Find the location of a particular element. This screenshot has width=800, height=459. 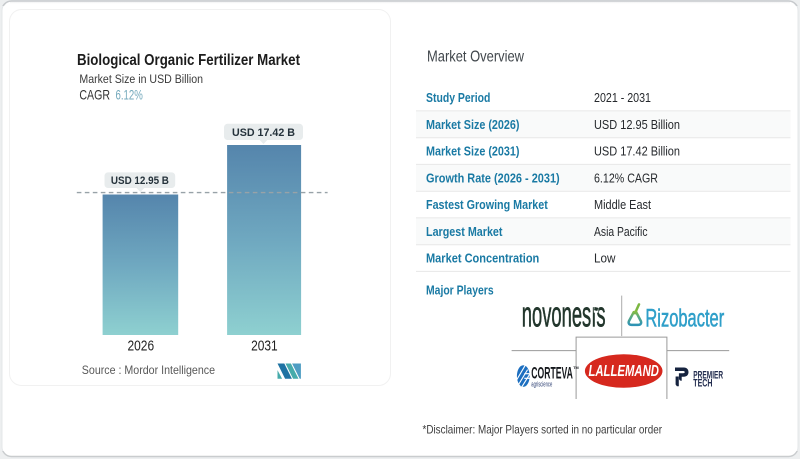

svg-text: Market Concentration is located at coordinates (482, 259).